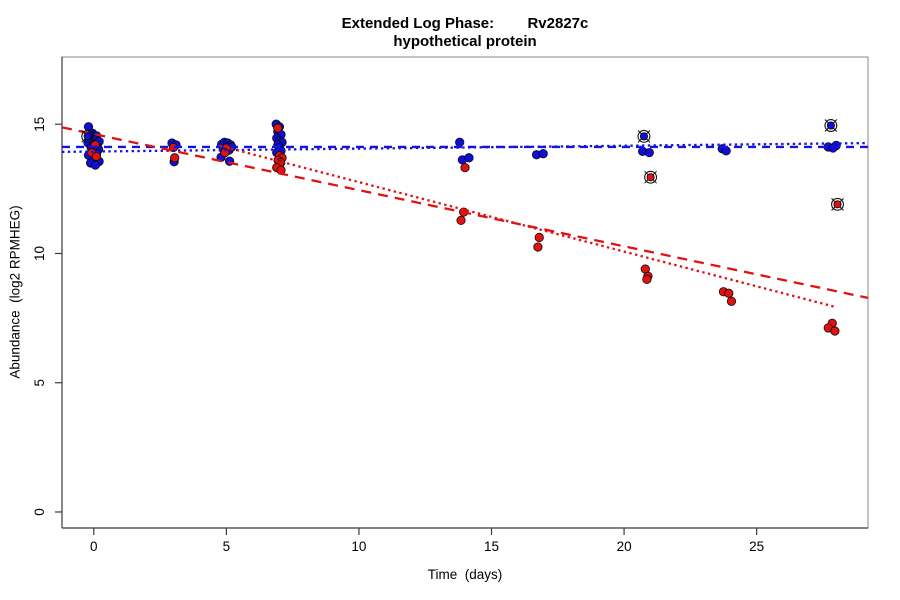 The width and height of the screenshot is (900, 600). Describe the element at coordinates (94, 546) in the screenshot. I see `x-tick-label: 0` at that location.